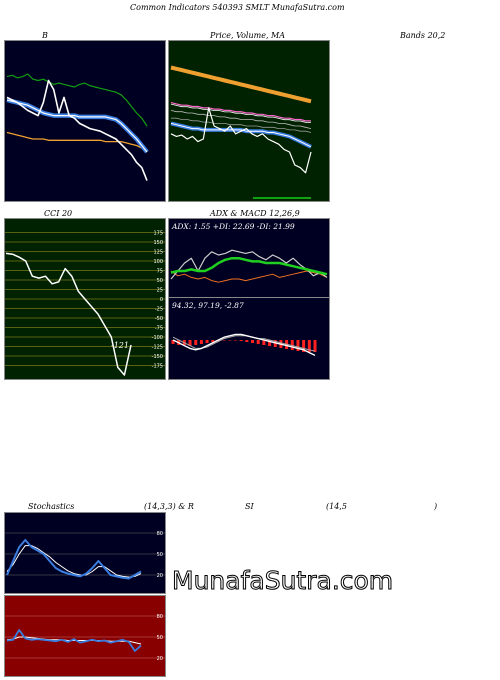 The width and height of the screenshot is (500, 680). I want to click on bollinger-chart, so click(77, 127).